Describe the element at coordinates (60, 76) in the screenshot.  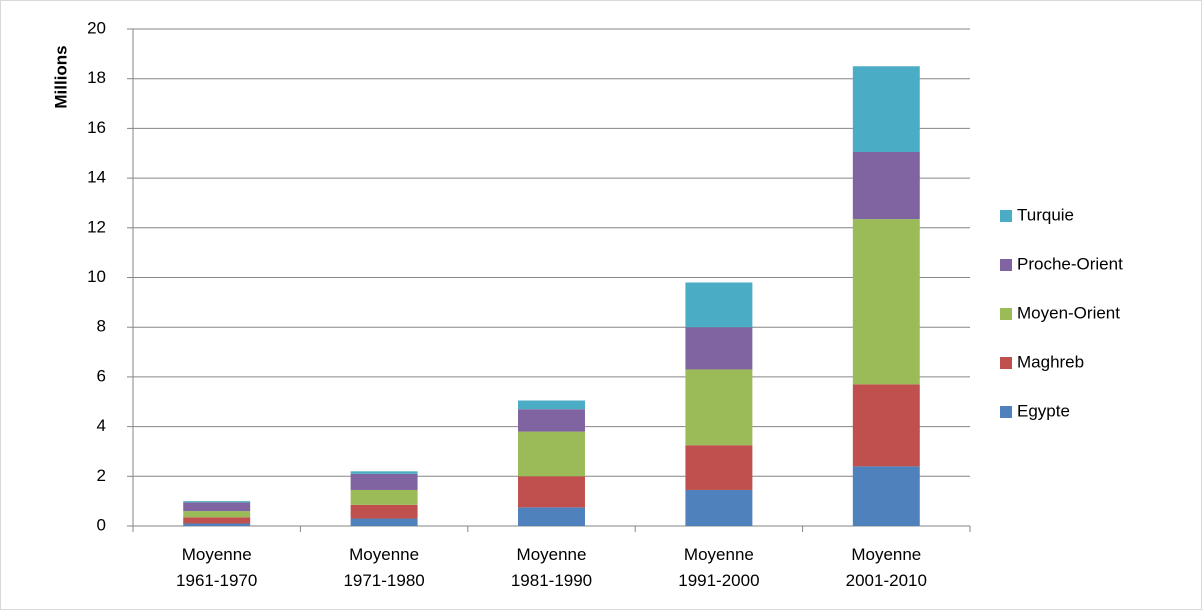
I see `y-axis-title: Millions` at that location.